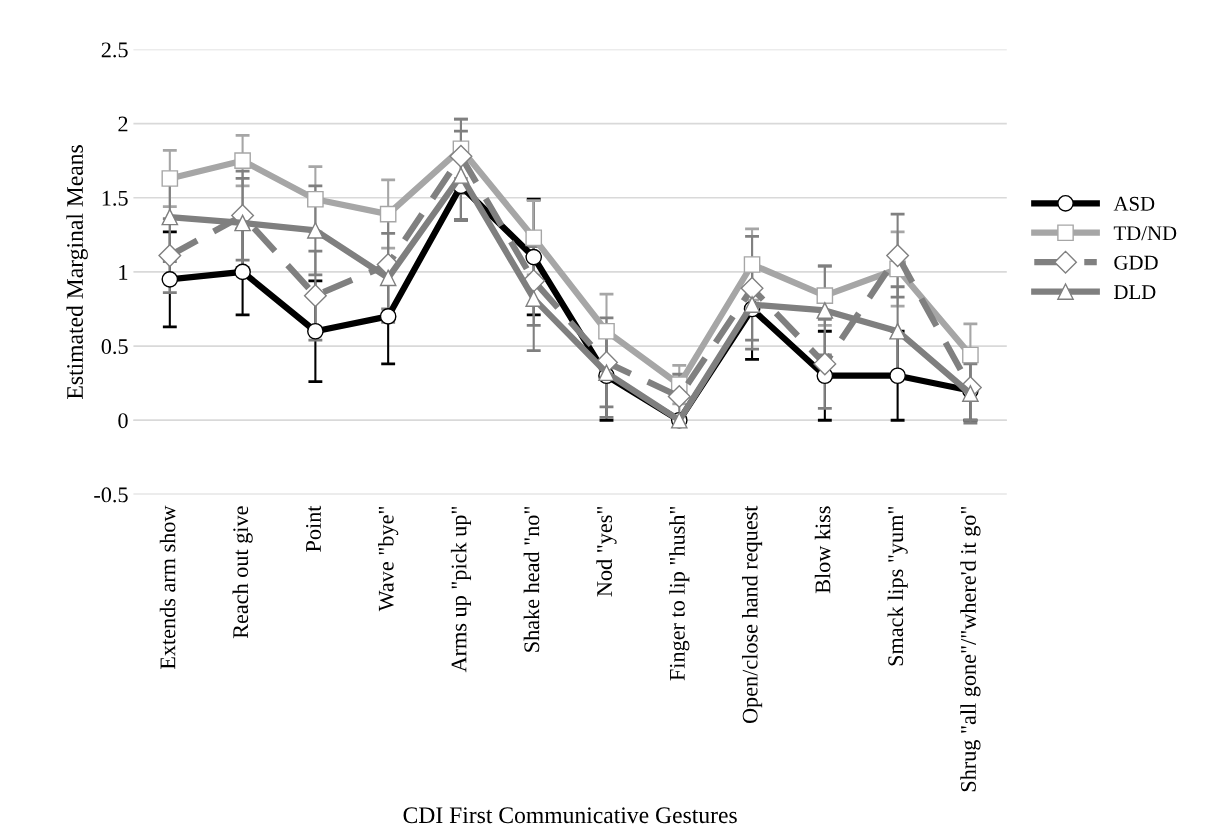  I want to click on x-axis-title: CDI First Communicative Gestures, so click(570, 815).